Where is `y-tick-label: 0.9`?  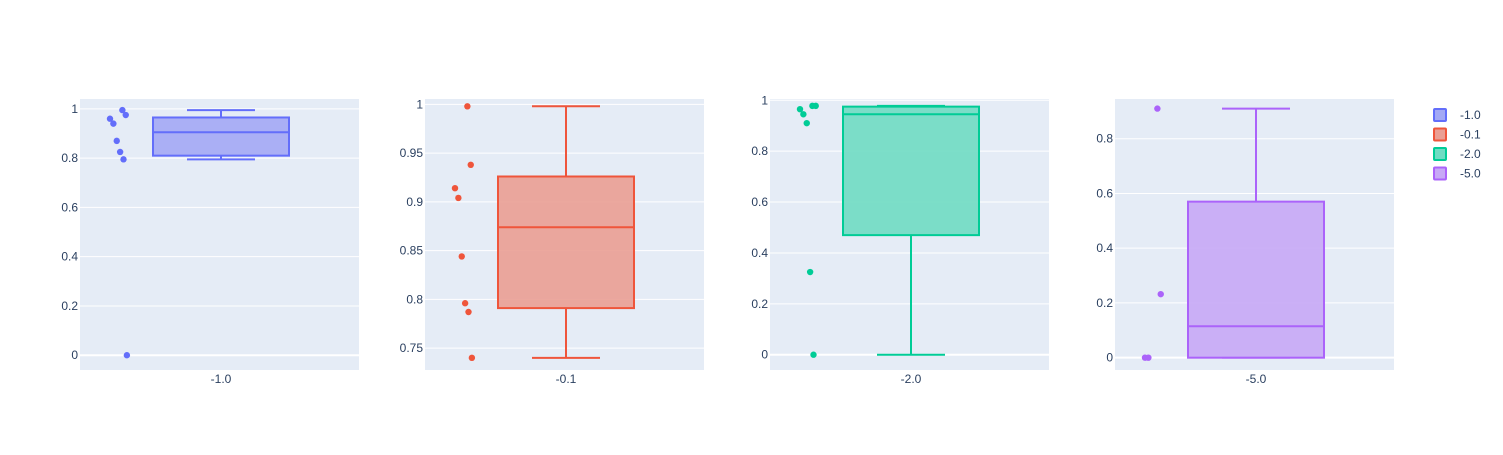 y-tick-label: 0.9 is located at coordinates (414, 202).